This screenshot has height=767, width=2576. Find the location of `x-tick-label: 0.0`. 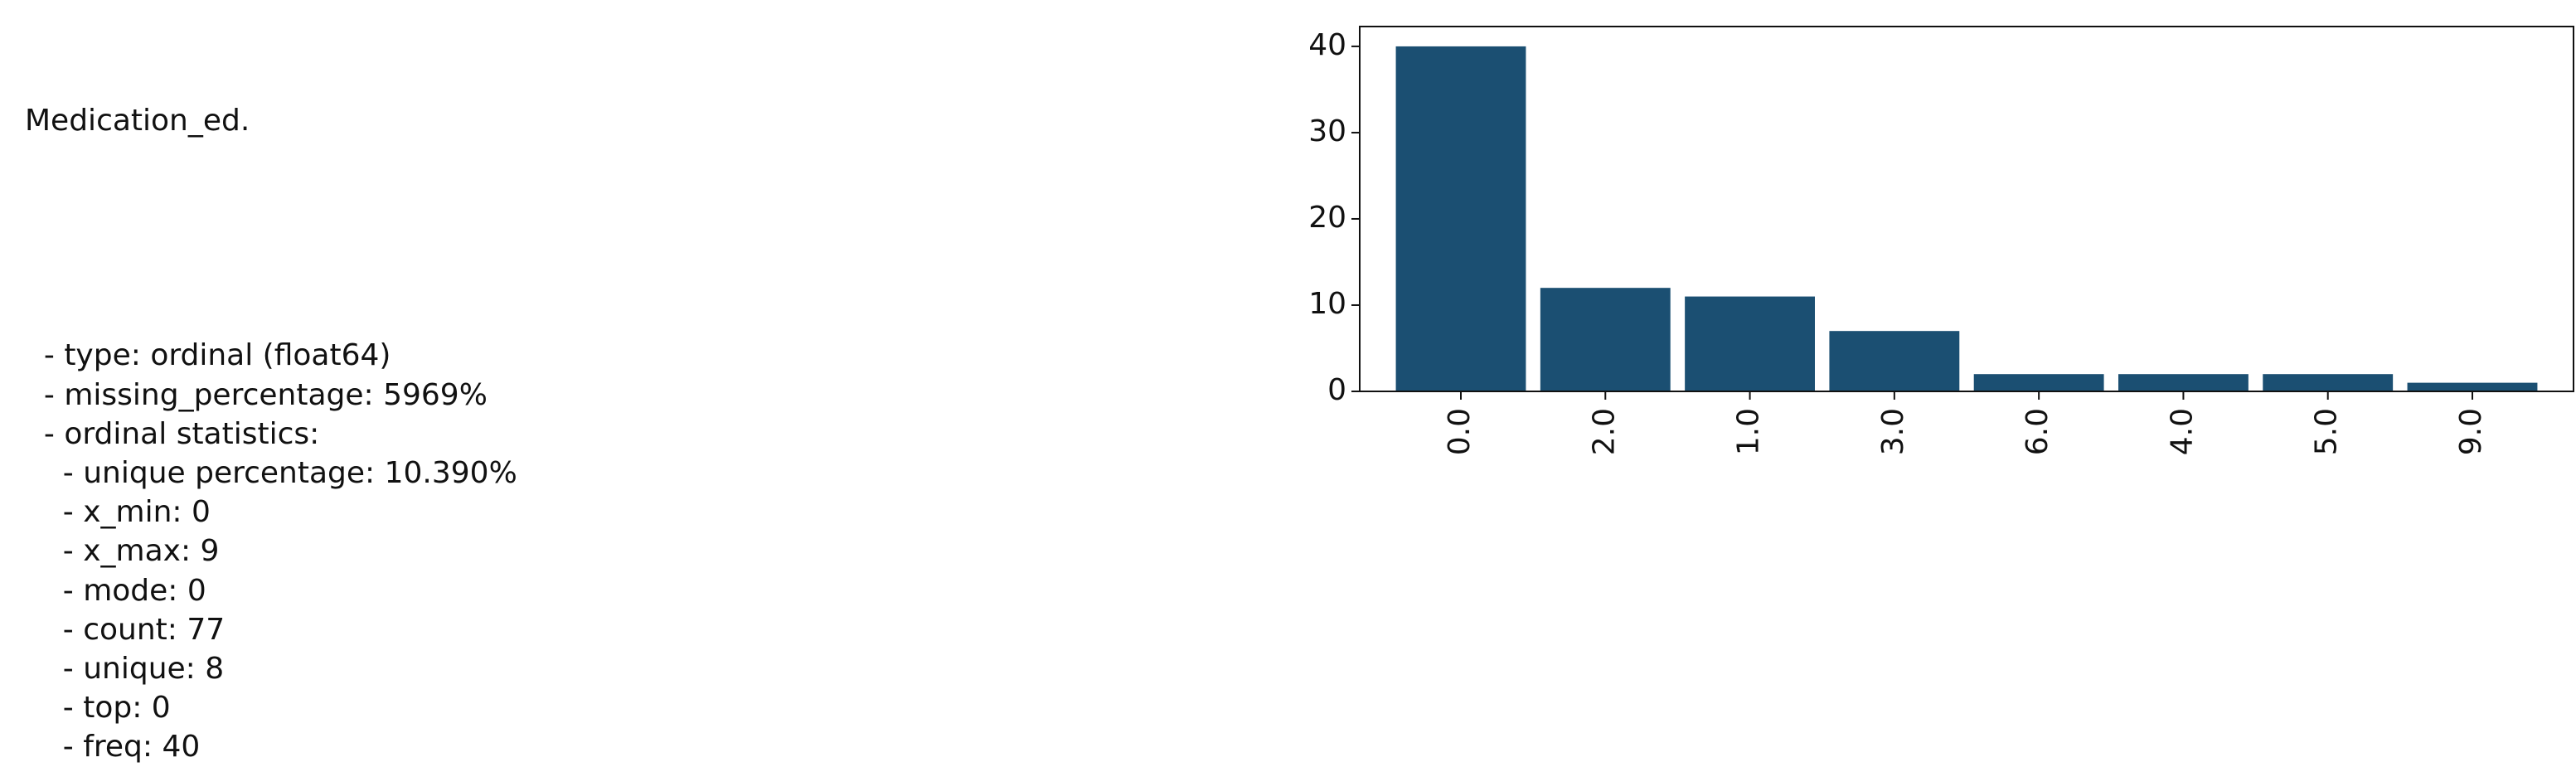

x-tick-label: 0.0 is located at coordinates (1460, 431).